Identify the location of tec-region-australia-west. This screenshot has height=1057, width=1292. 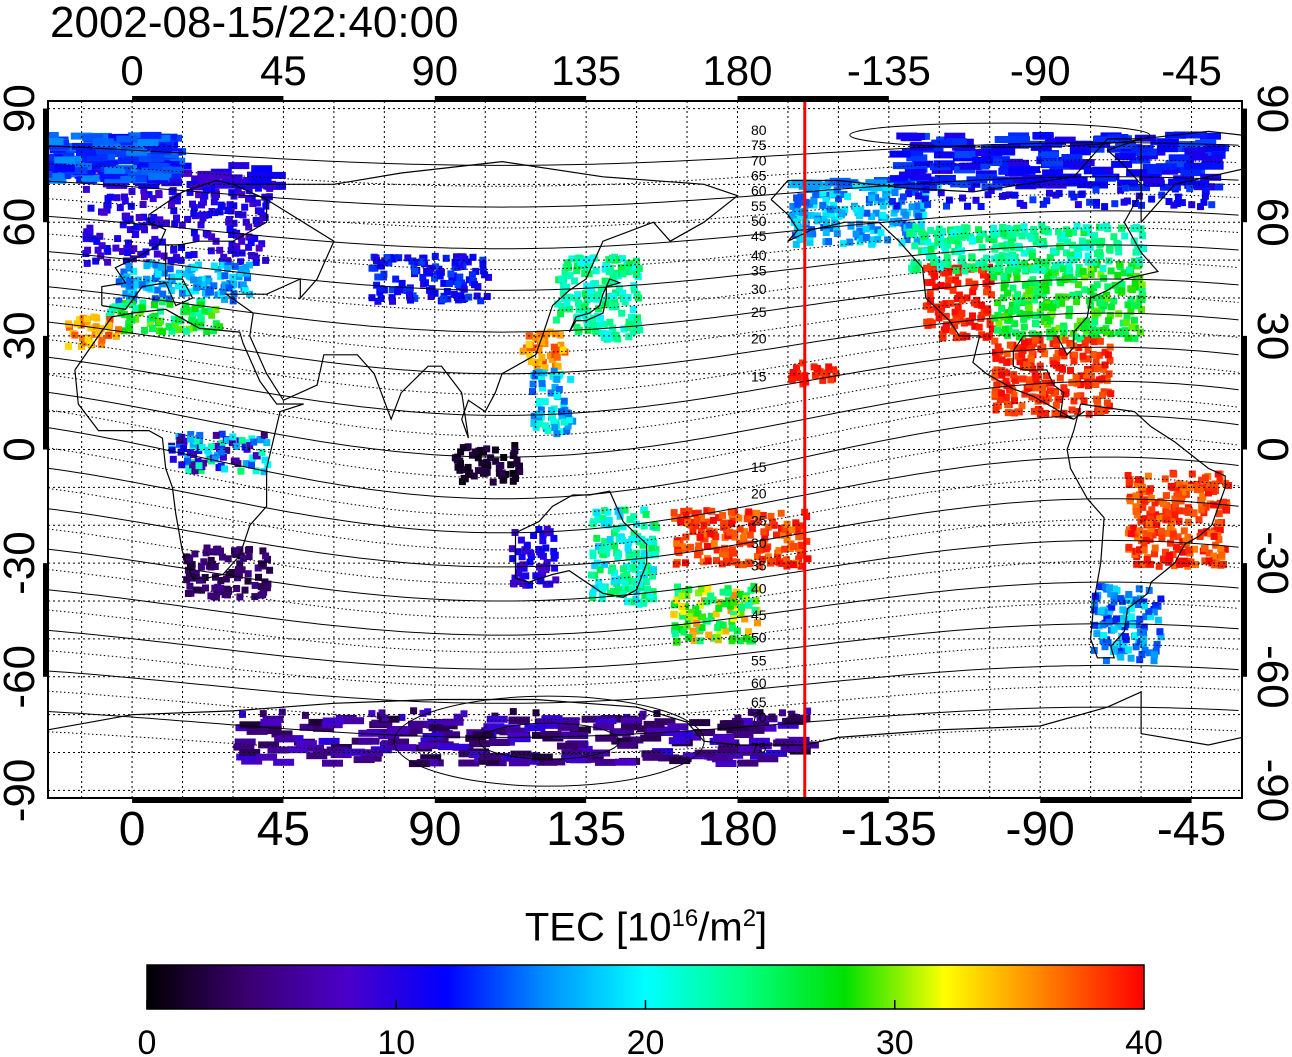
(534, 557).